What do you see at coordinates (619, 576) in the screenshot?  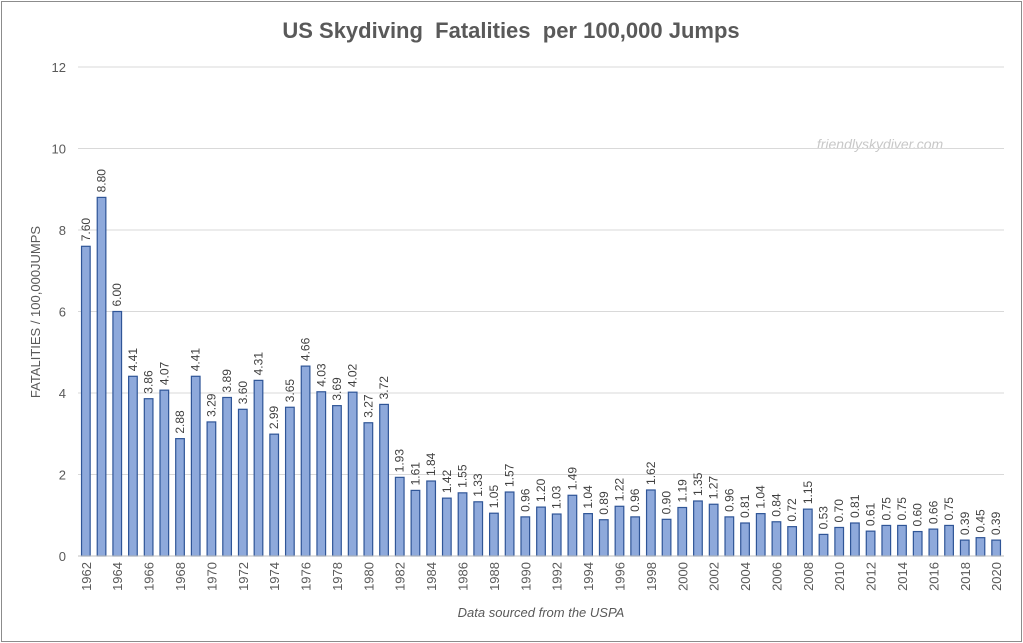 I see `x-tick-label: 1996` at bounding box center [619, 576].